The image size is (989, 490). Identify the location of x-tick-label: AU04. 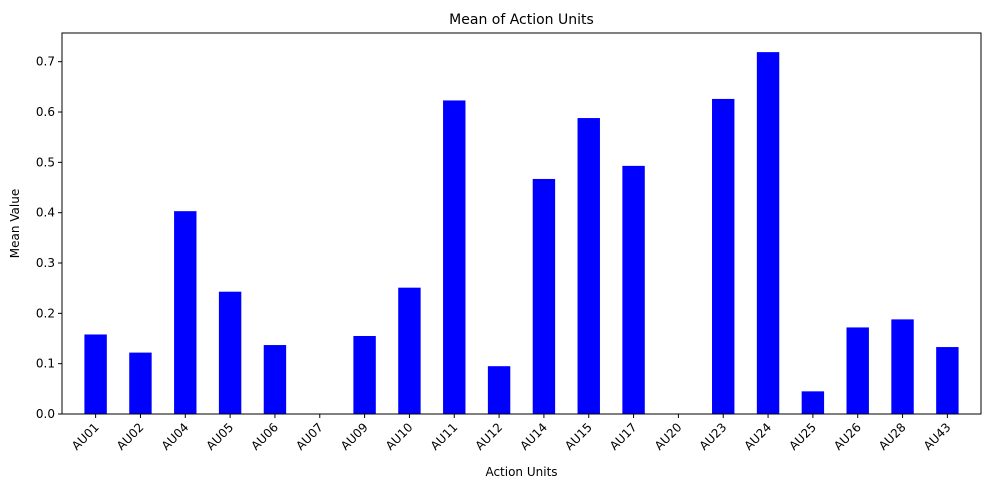
(175, 436).